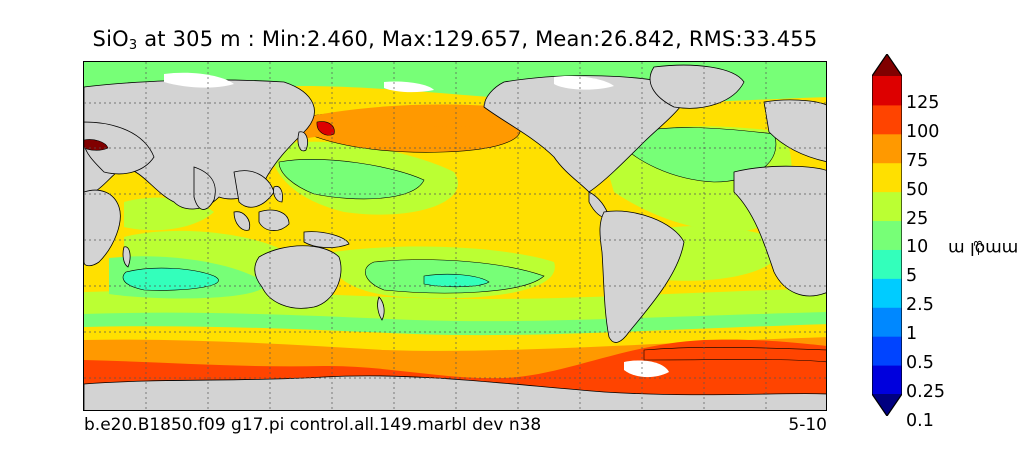 The height and width of the screenshot is (466, 1017). I want to click on colorbar-tick-label: 0.25, so click(925, 392).